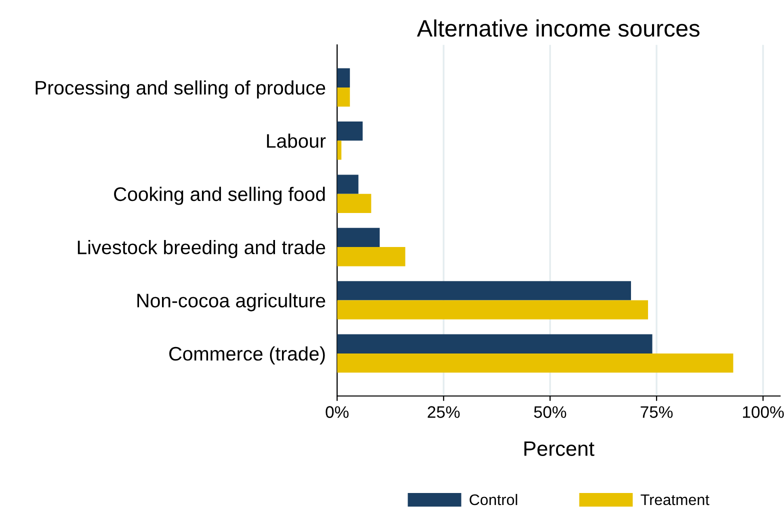 The image size is (784, 528). I want to click on y-tick-label: Processing and selling of produce, so click(181, 89).